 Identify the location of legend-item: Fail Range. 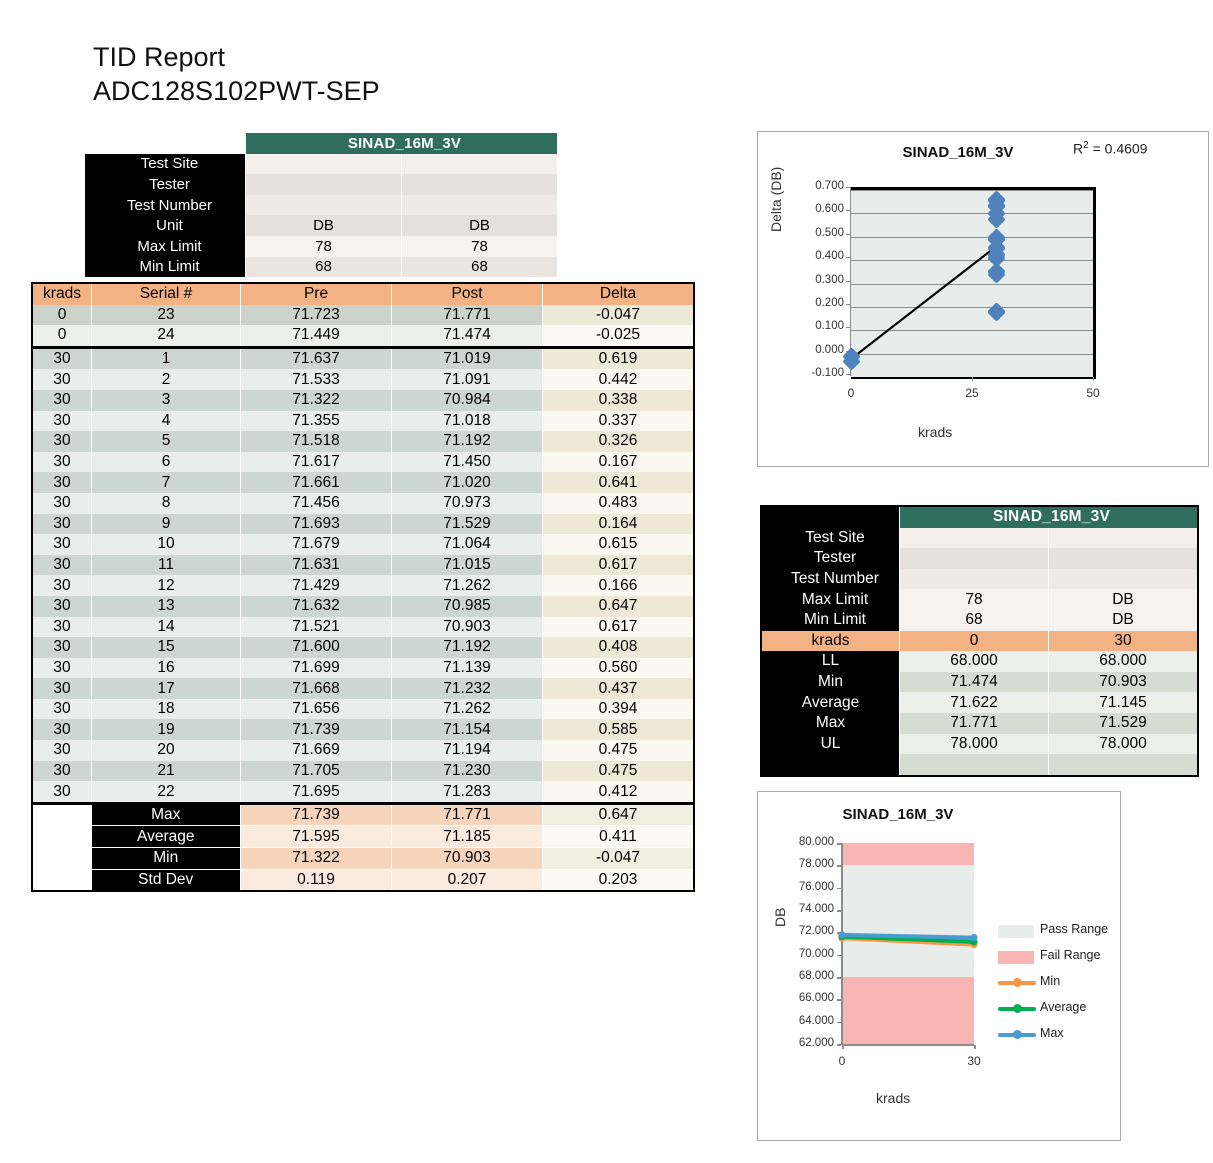
(1053, 959).